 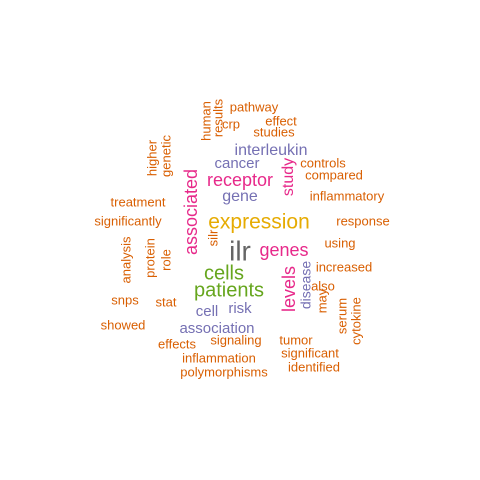 What do you see at coordinates (125, 259) in the screenshot?
I see `word-analysis: analysis` at bounding box center [125, 259].